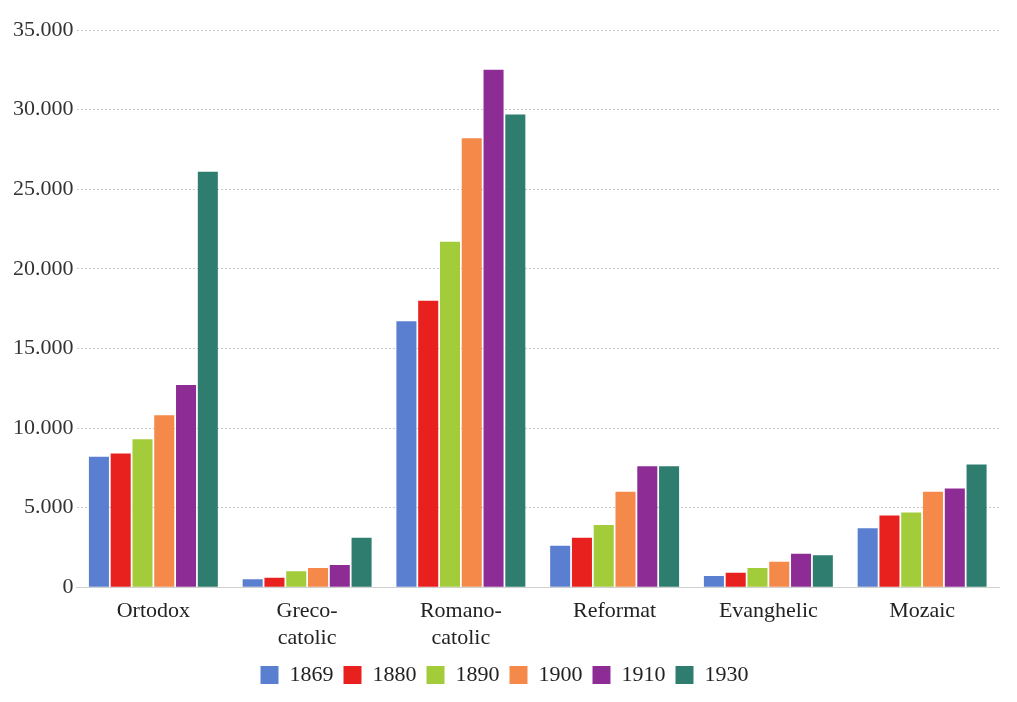  I want to click on legend-label: 1930, so click(726, 673).